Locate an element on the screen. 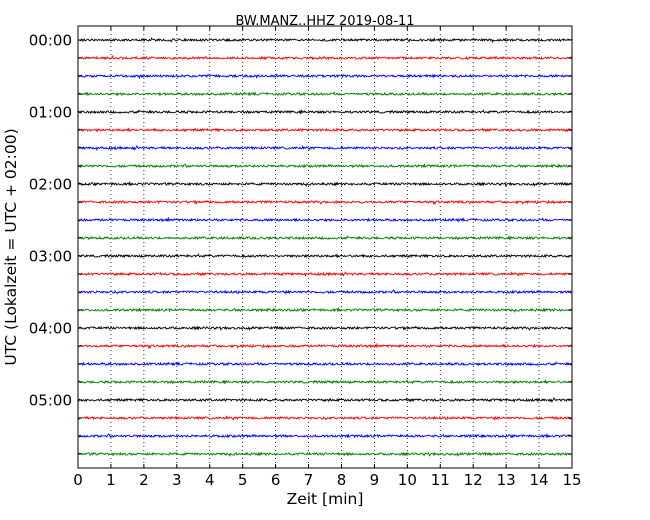  x-tick-label: 12 is located at coordinates (473, 480).